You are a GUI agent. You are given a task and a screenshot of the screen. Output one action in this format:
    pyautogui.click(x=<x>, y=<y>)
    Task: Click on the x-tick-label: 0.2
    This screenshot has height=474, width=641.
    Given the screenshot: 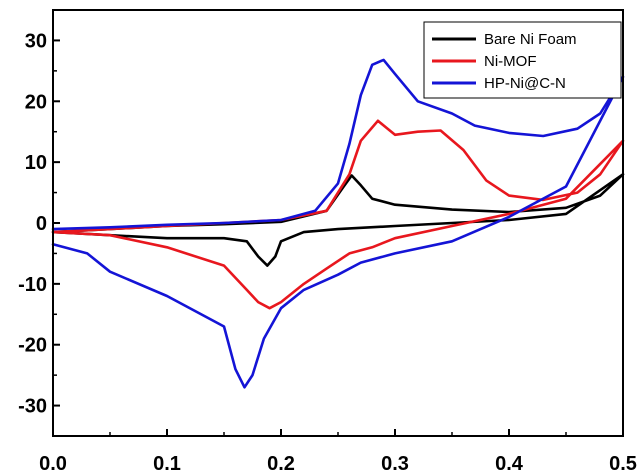 What is the action you would take?
    pyautogui.click(x=281, y=463)
    